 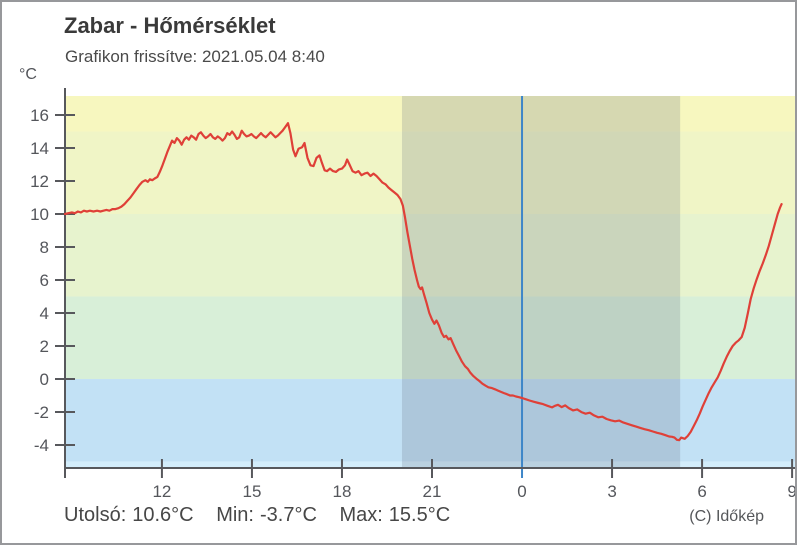 What do you see at coordinates (288, 515) in the screenshot?
I see `min-value: -3.7°C` at bounding box center [288, 515].